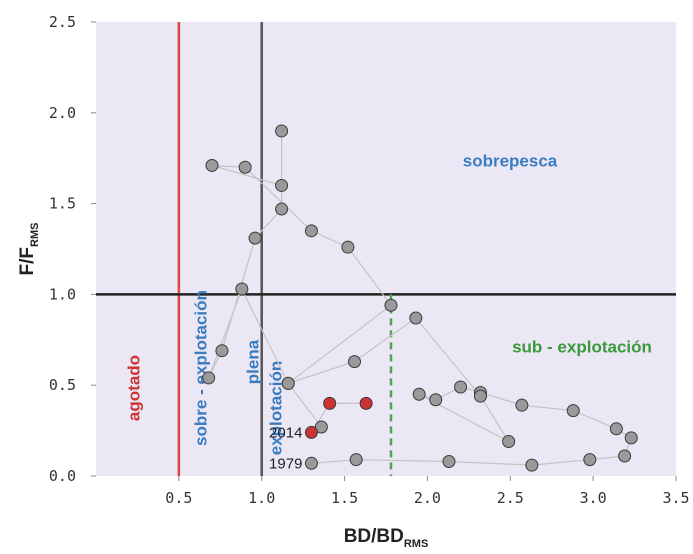 The image size is (693, 554). I want to click on zone-label-plena: plena, so click(253, 361).